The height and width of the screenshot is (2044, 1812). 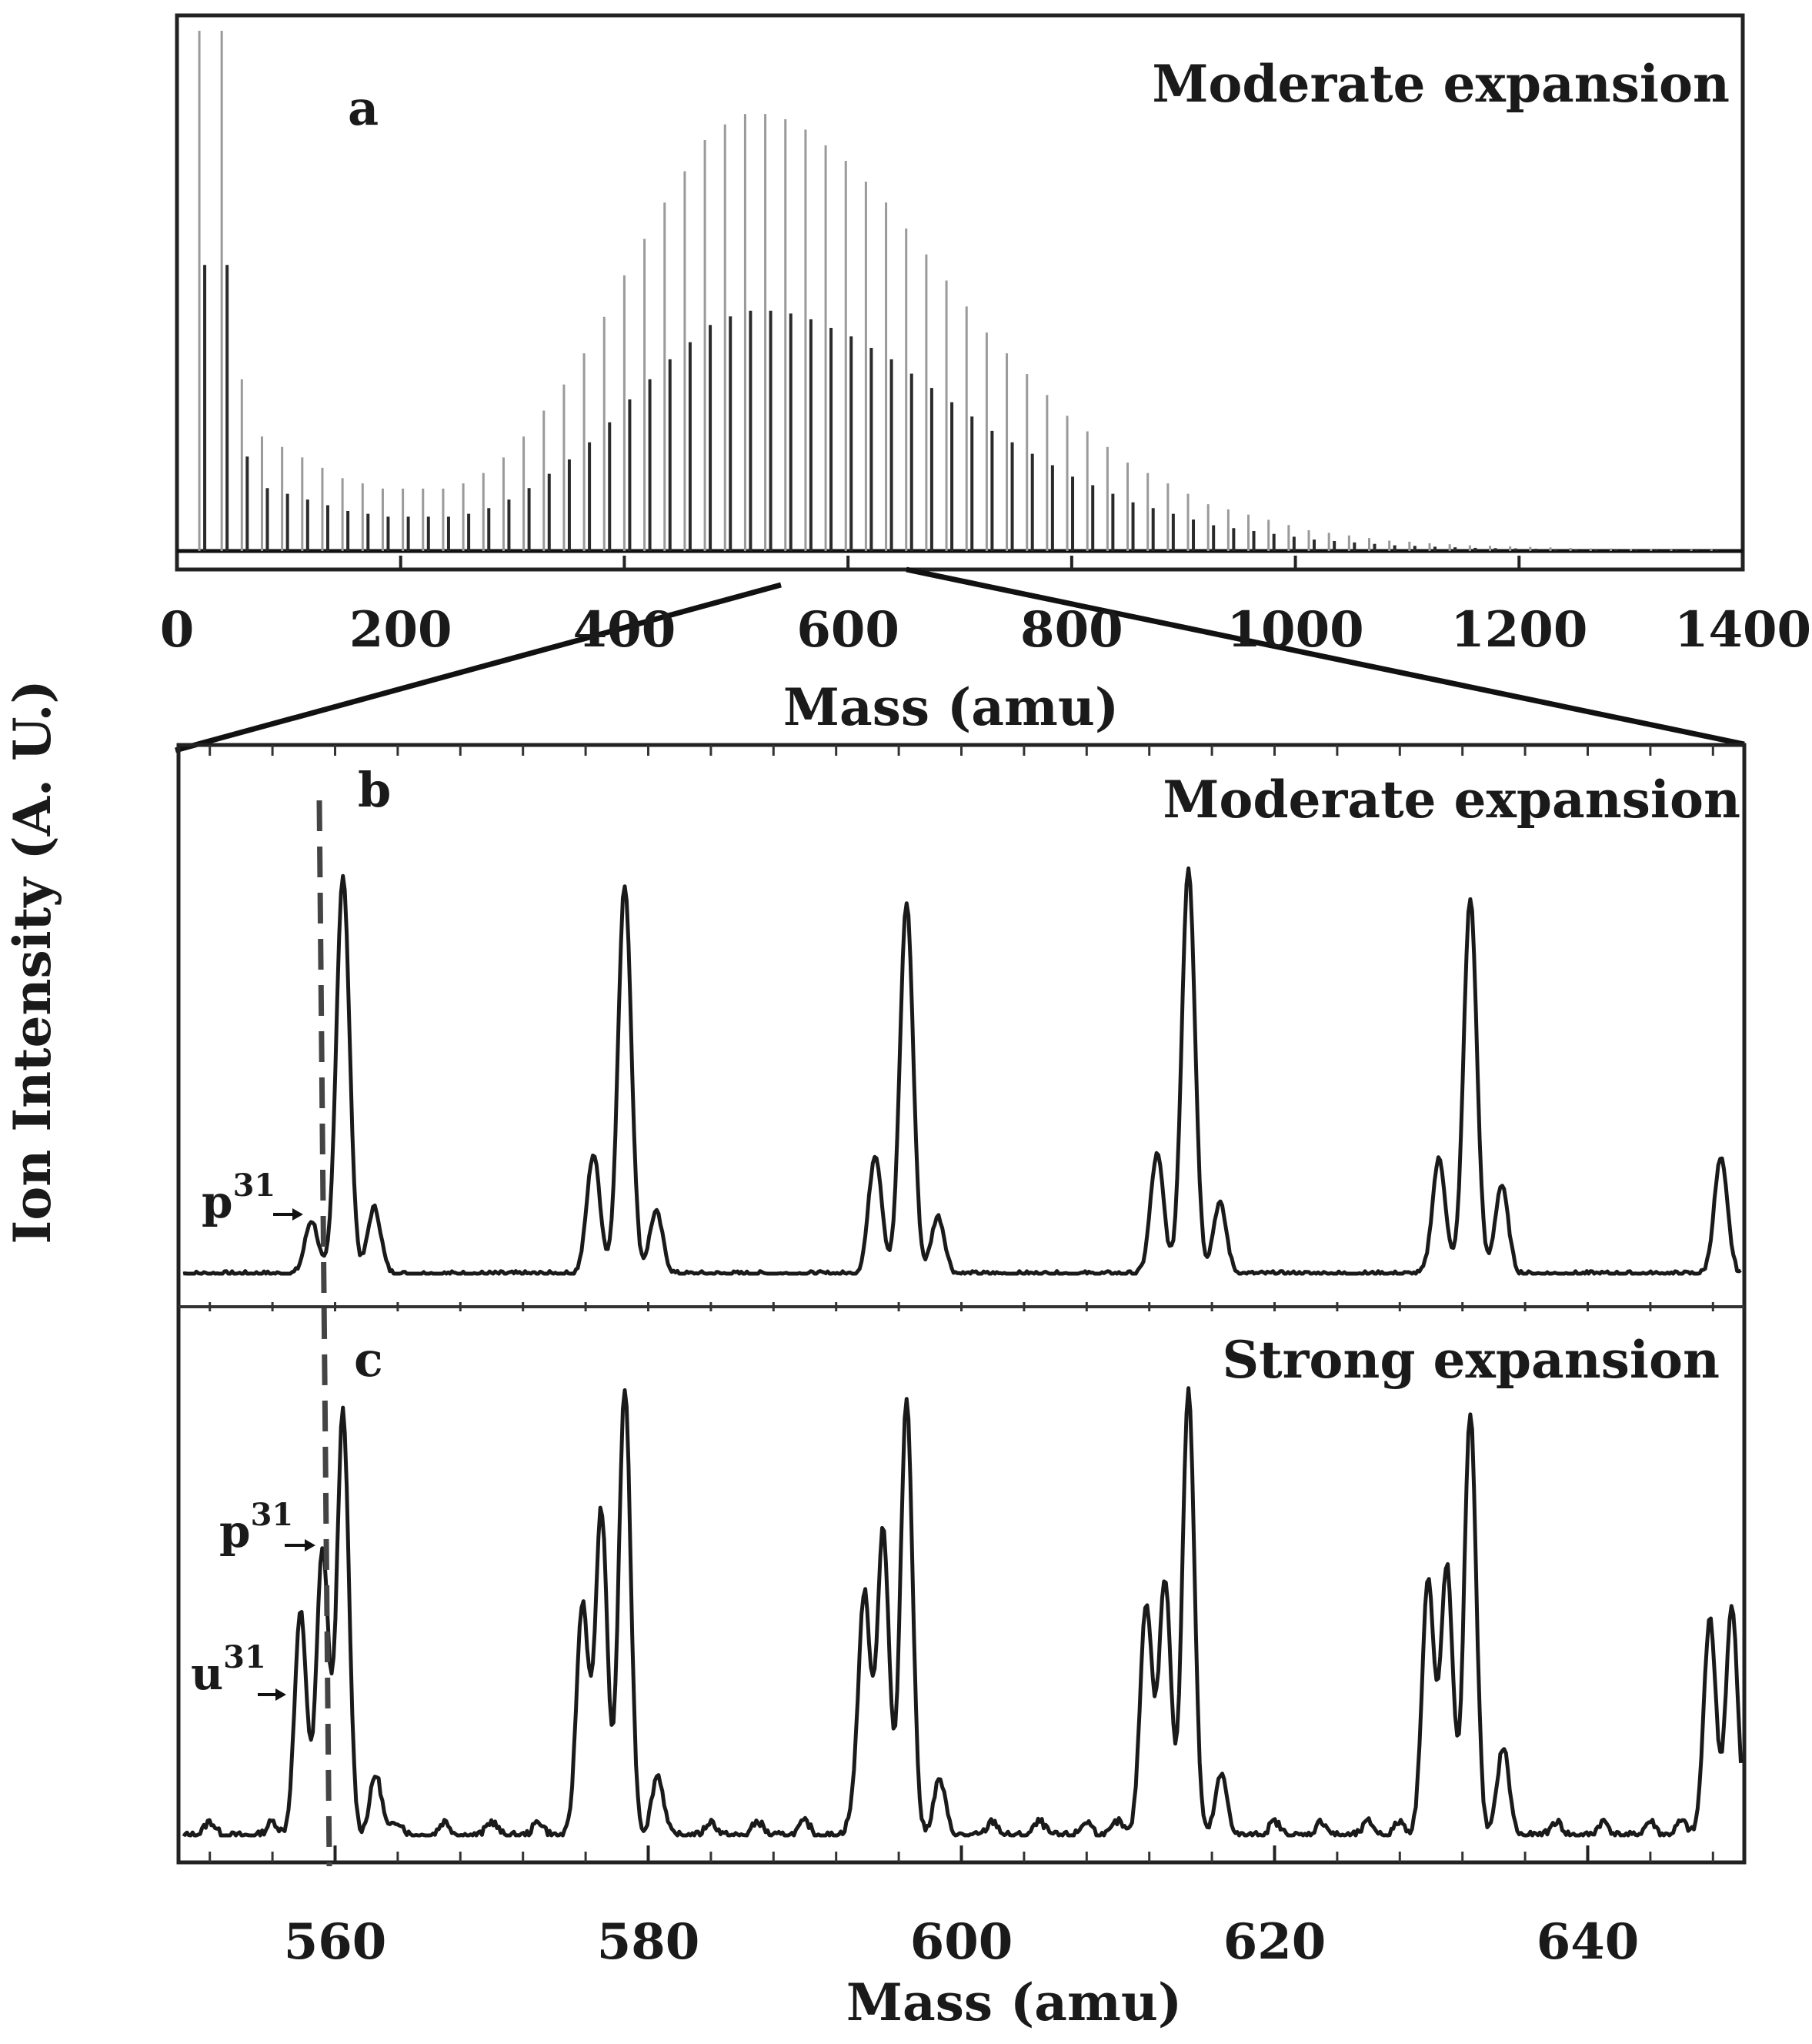 What do you see at coordinates (368, 1359) in the screenshot?
I see `panel-c-letter: c` at bounding box center [368, 1359].